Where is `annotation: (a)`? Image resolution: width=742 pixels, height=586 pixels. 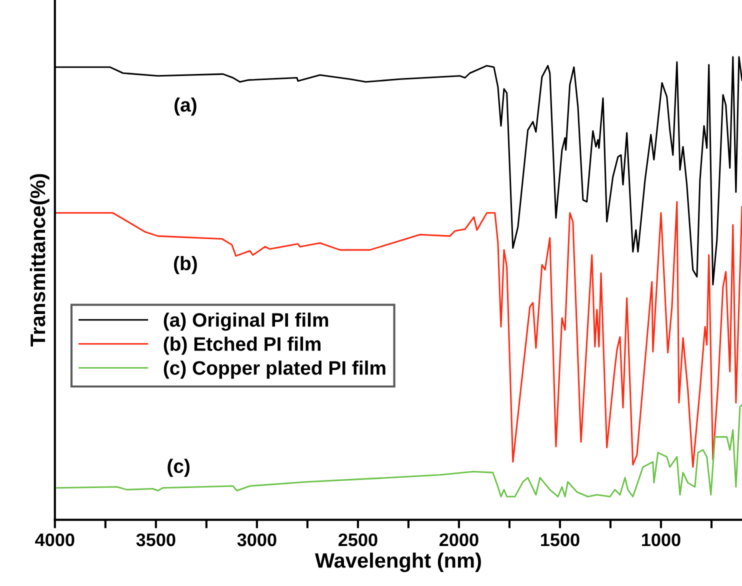
annotation: (a) is located at coordinates (185, 106).